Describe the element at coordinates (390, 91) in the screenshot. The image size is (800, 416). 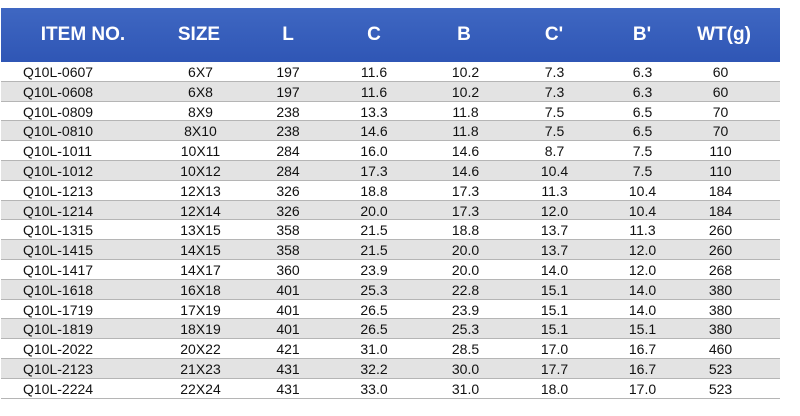
I see `table-row: Q10L-0608 6X8 197 11.6 10.2 7.3 6.3 60` at that location.